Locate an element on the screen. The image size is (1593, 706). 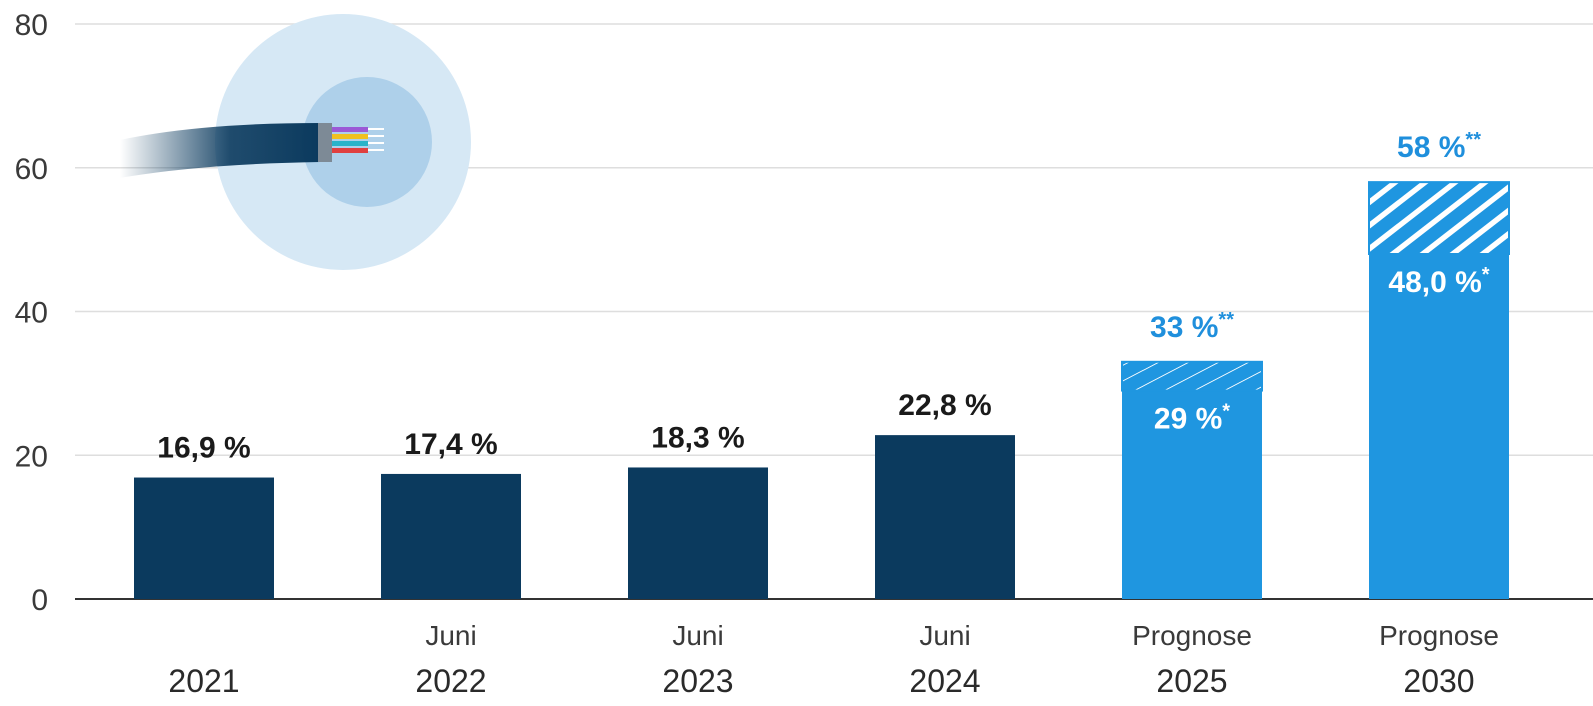
x-tick-label: 2025 is located at coordinates (1191, 681).